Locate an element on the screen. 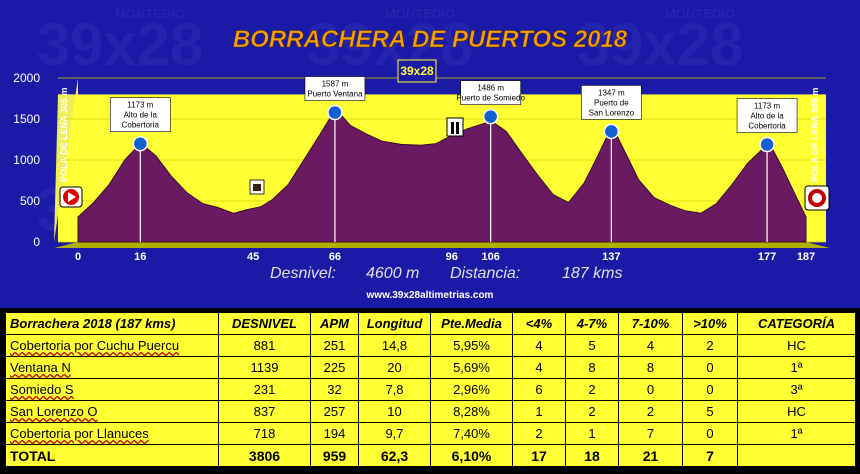  table-cell: 18 is located at coordinates (592, 455).